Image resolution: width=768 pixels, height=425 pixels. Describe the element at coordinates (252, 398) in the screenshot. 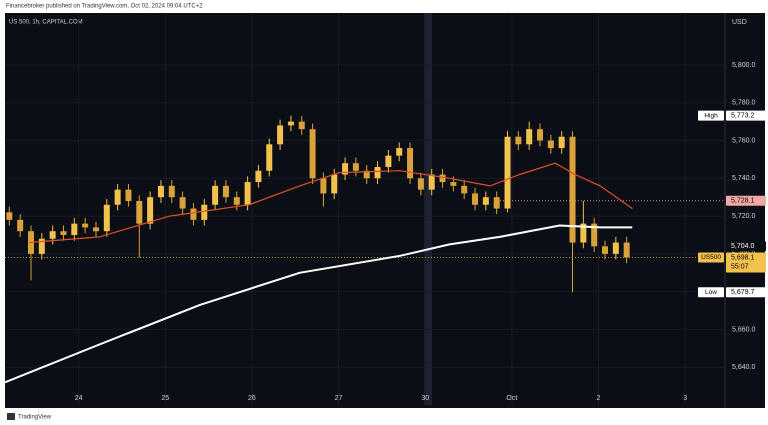

I see `x-tick-label: 26` at that location.